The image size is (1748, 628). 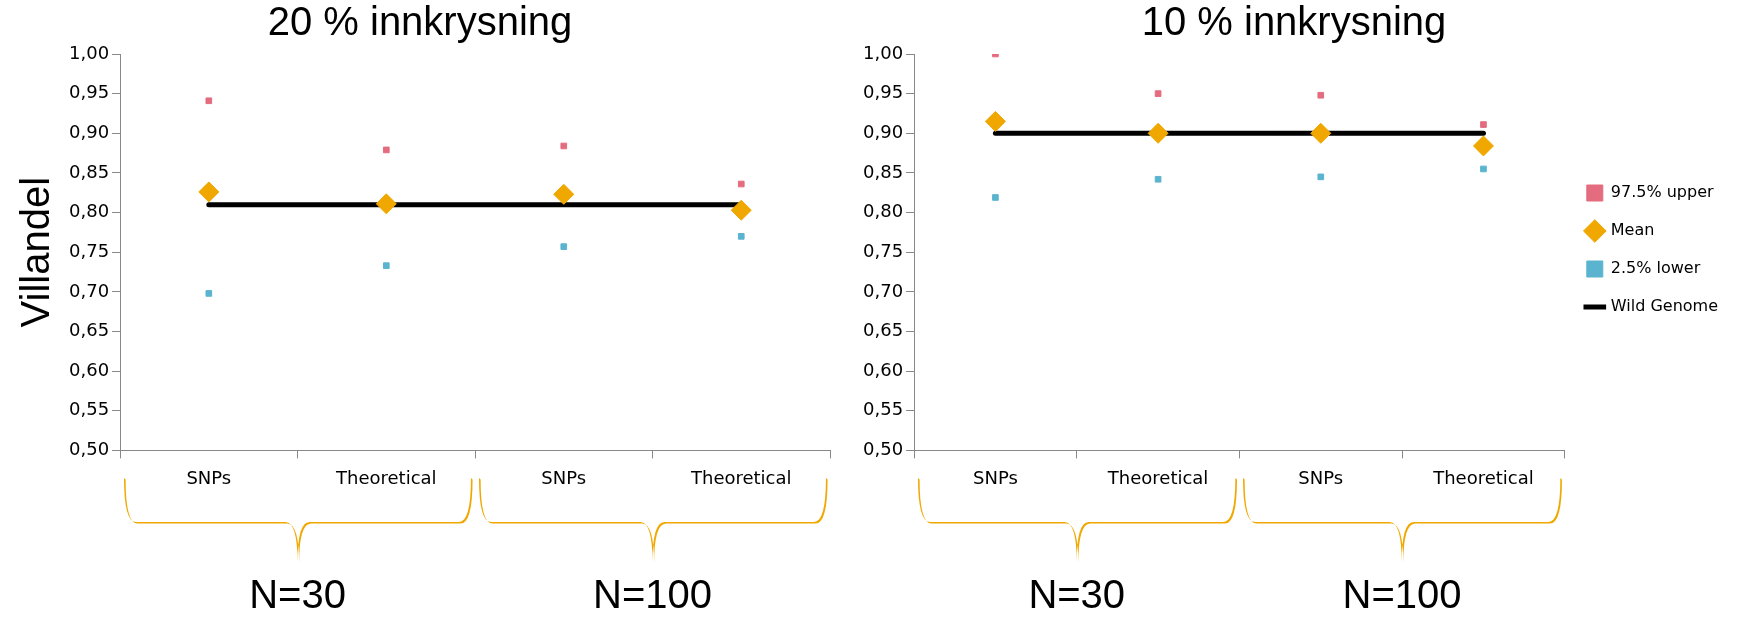 What do you see at coordinates (1655, 268) in the screenshot?
I see `legend-label: 2.5% lower` at bounding box center [1655, 268].